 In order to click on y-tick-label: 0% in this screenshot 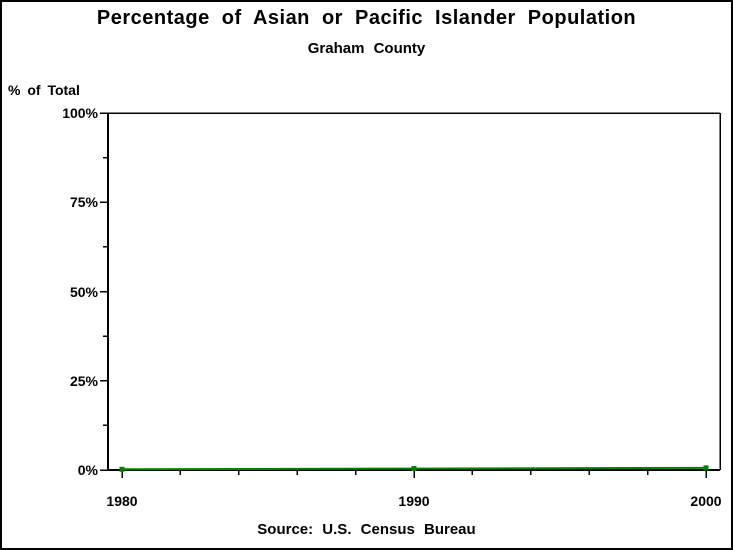, I will do `click(87, 470)`.